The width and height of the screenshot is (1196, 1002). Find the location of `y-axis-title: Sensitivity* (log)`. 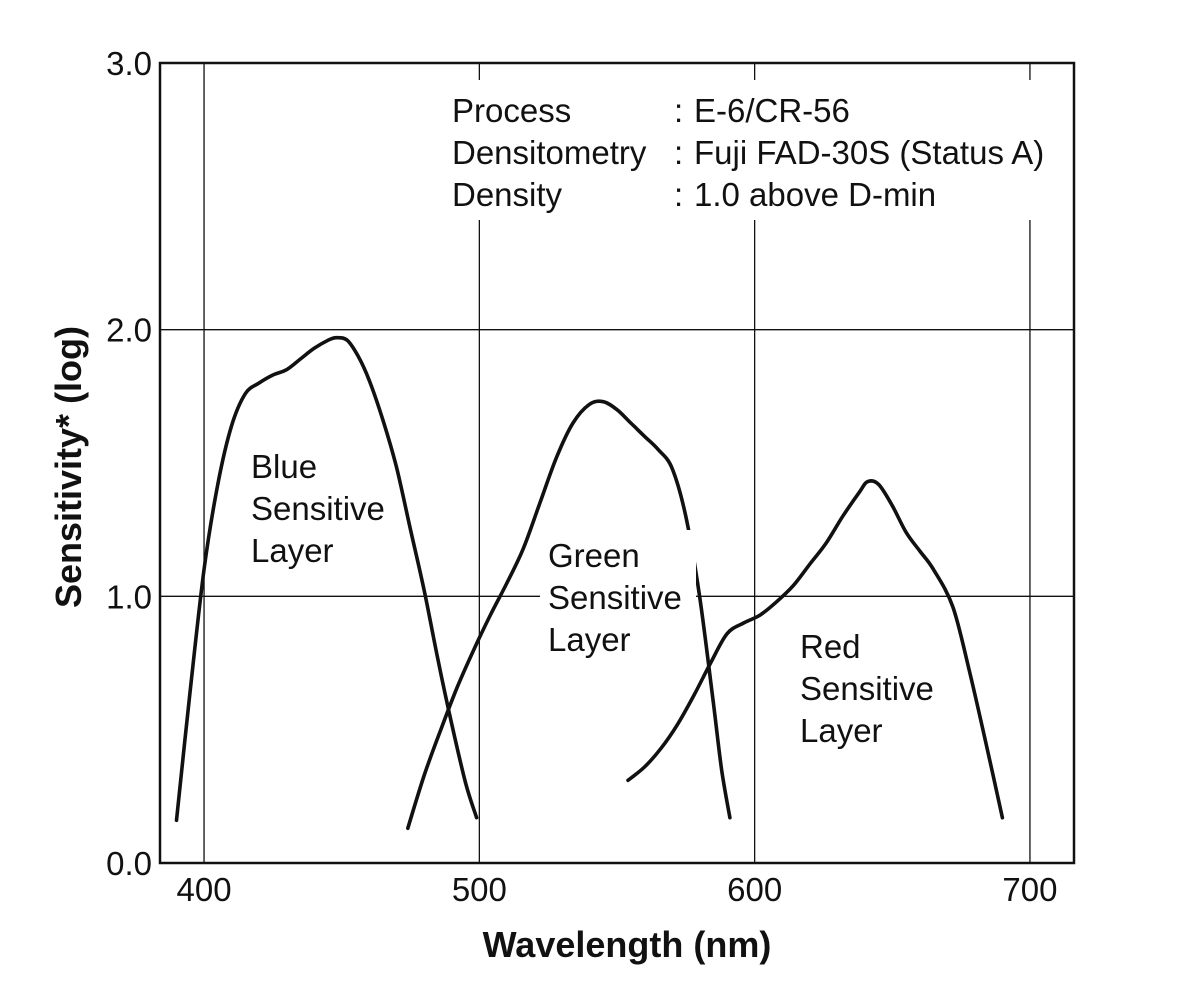

y-axis-title: Sensitivity* (log) is located at coordinates (68, 467).